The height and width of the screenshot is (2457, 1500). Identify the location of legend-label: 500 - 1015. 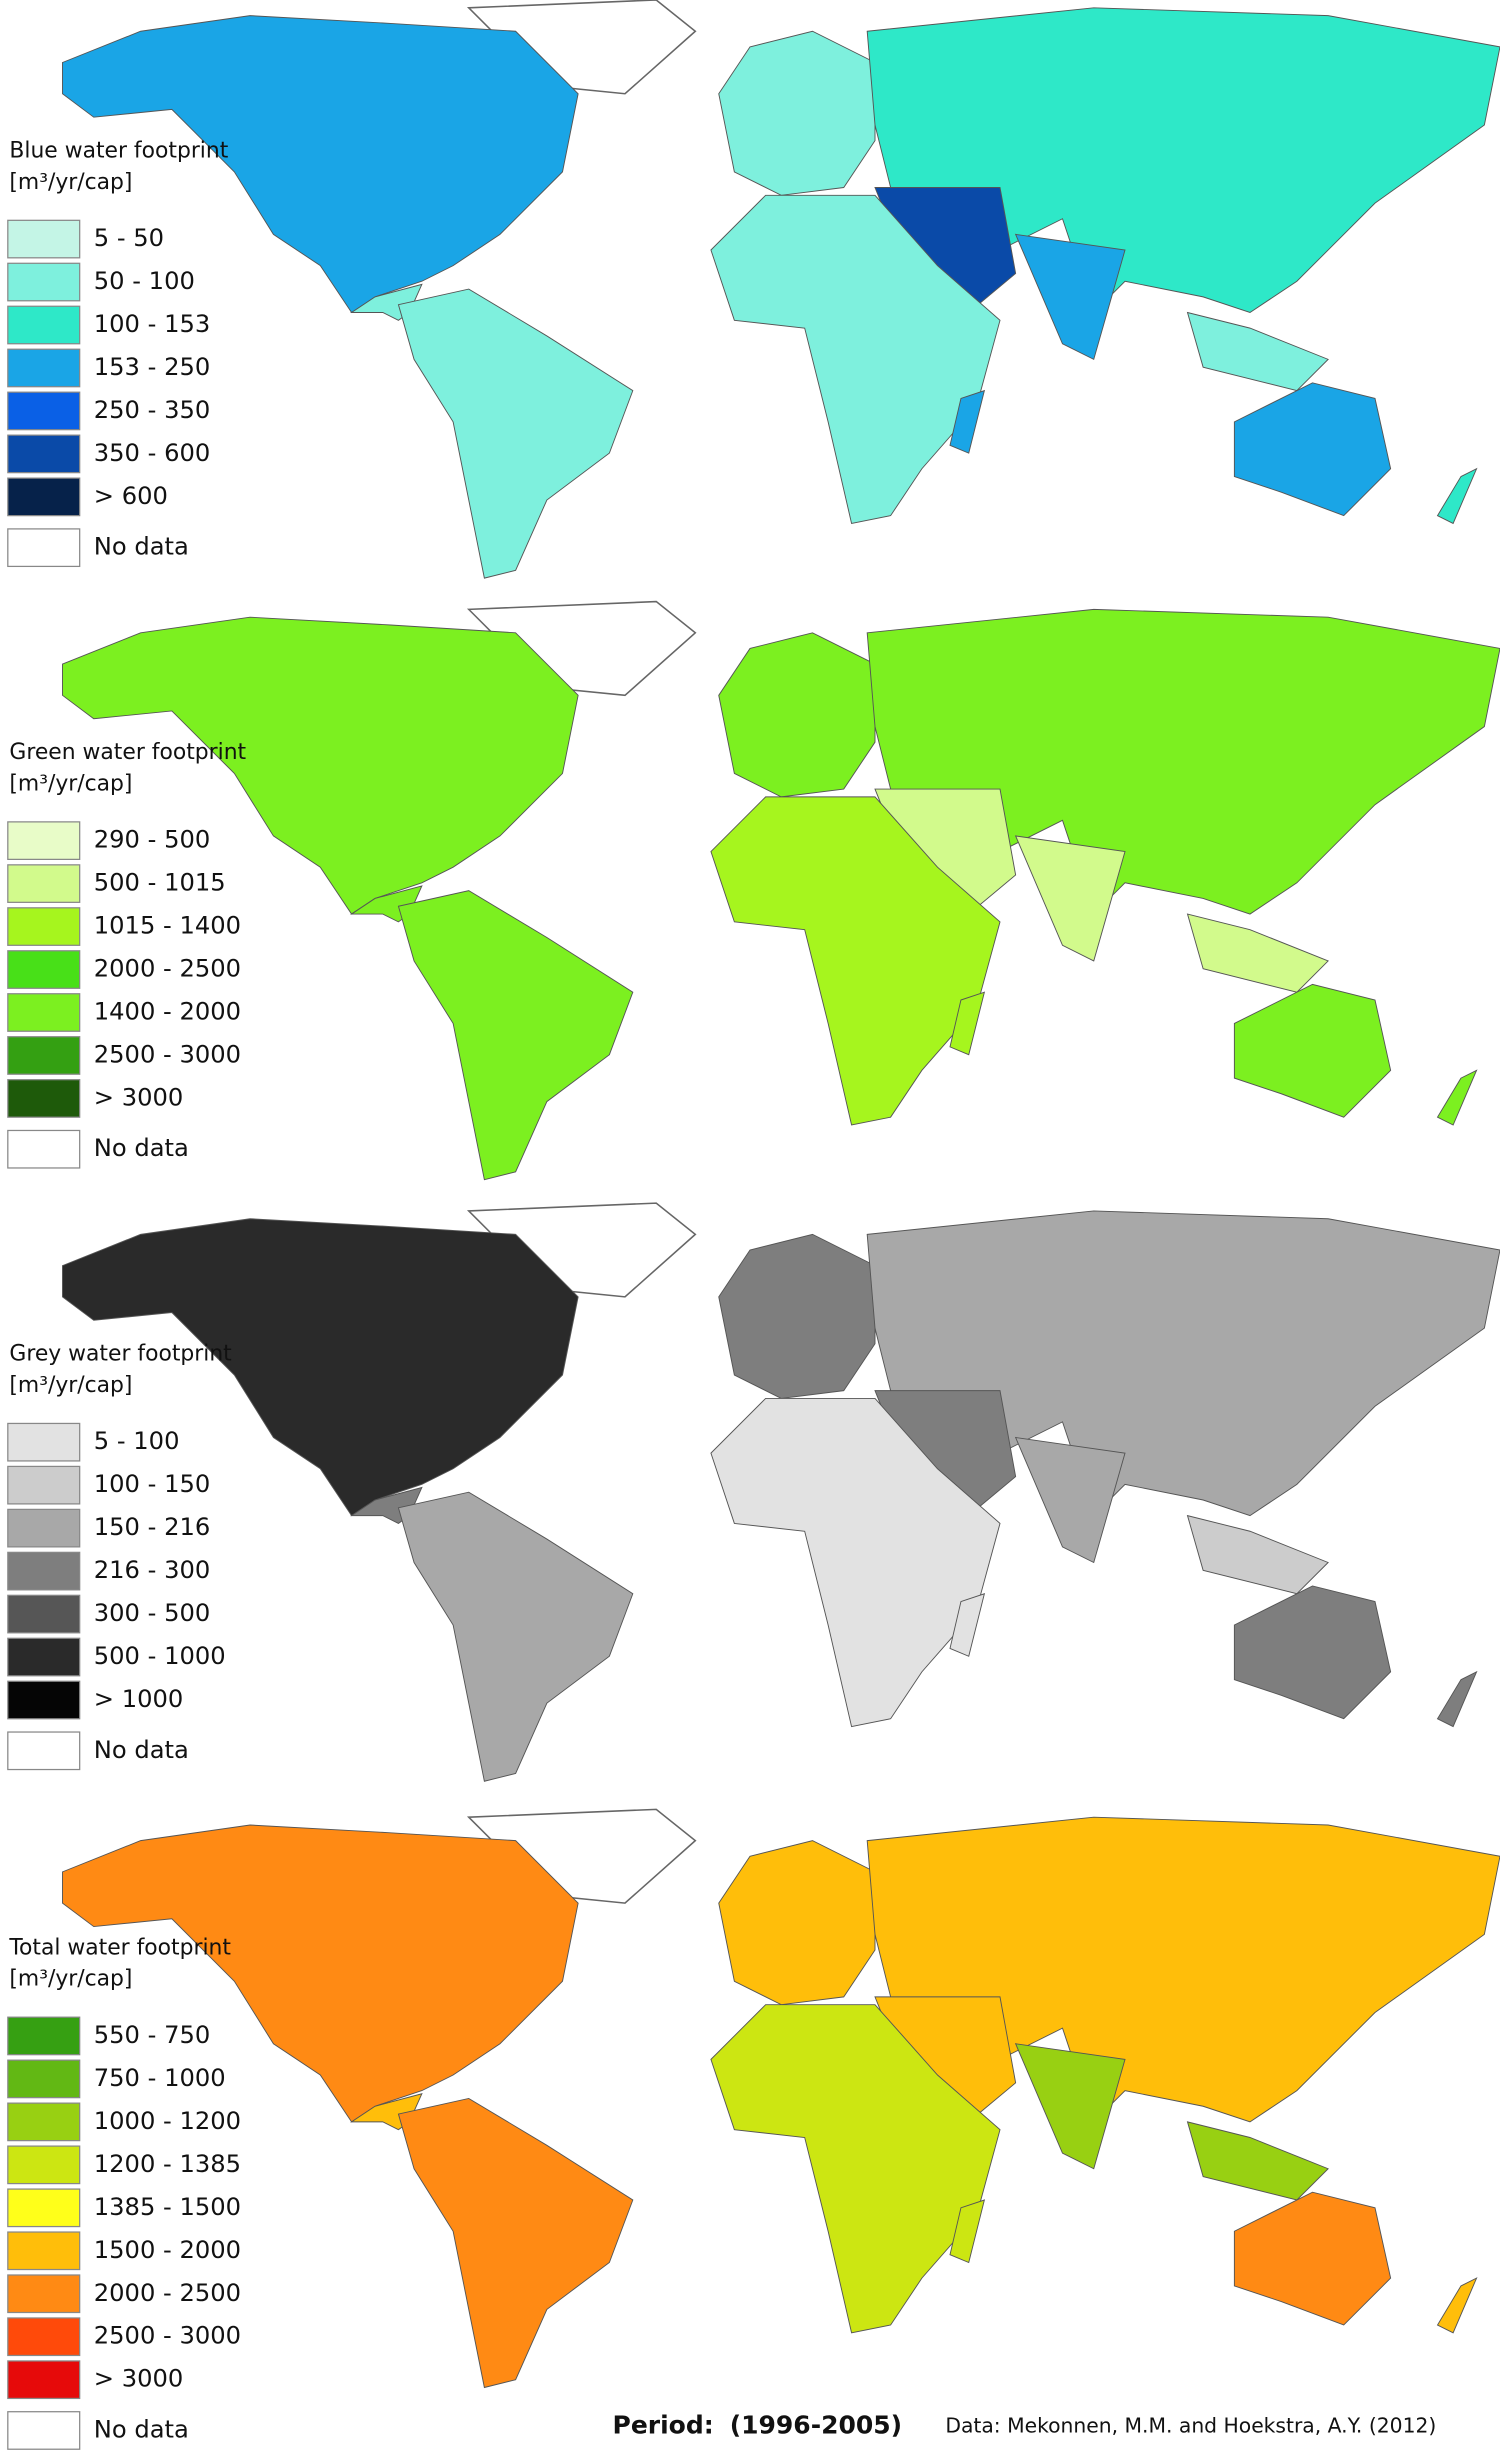
(160, 883).